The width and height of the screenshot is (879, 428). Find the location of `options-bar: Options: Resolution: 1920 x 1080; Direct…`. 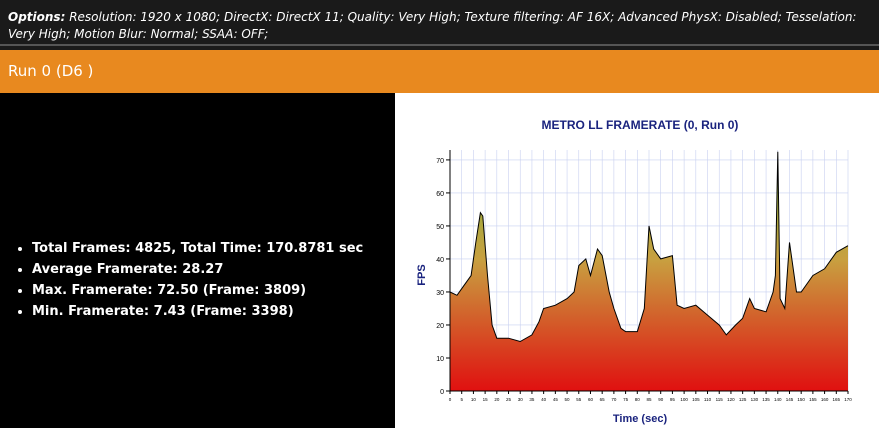

options-bar: Options: Resolution: 1920 x 1080; Direct… is located at coordinates (439, 23).